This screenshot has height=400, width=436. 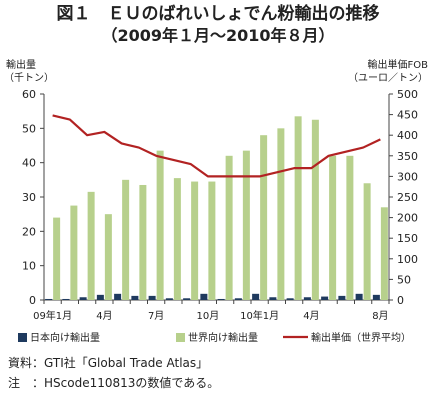 What do you see at coordinates (114, 383) in the screenshot?
I see `data-note: 注 ：HScode110813の数値である。` at bounding box center [114, 383].